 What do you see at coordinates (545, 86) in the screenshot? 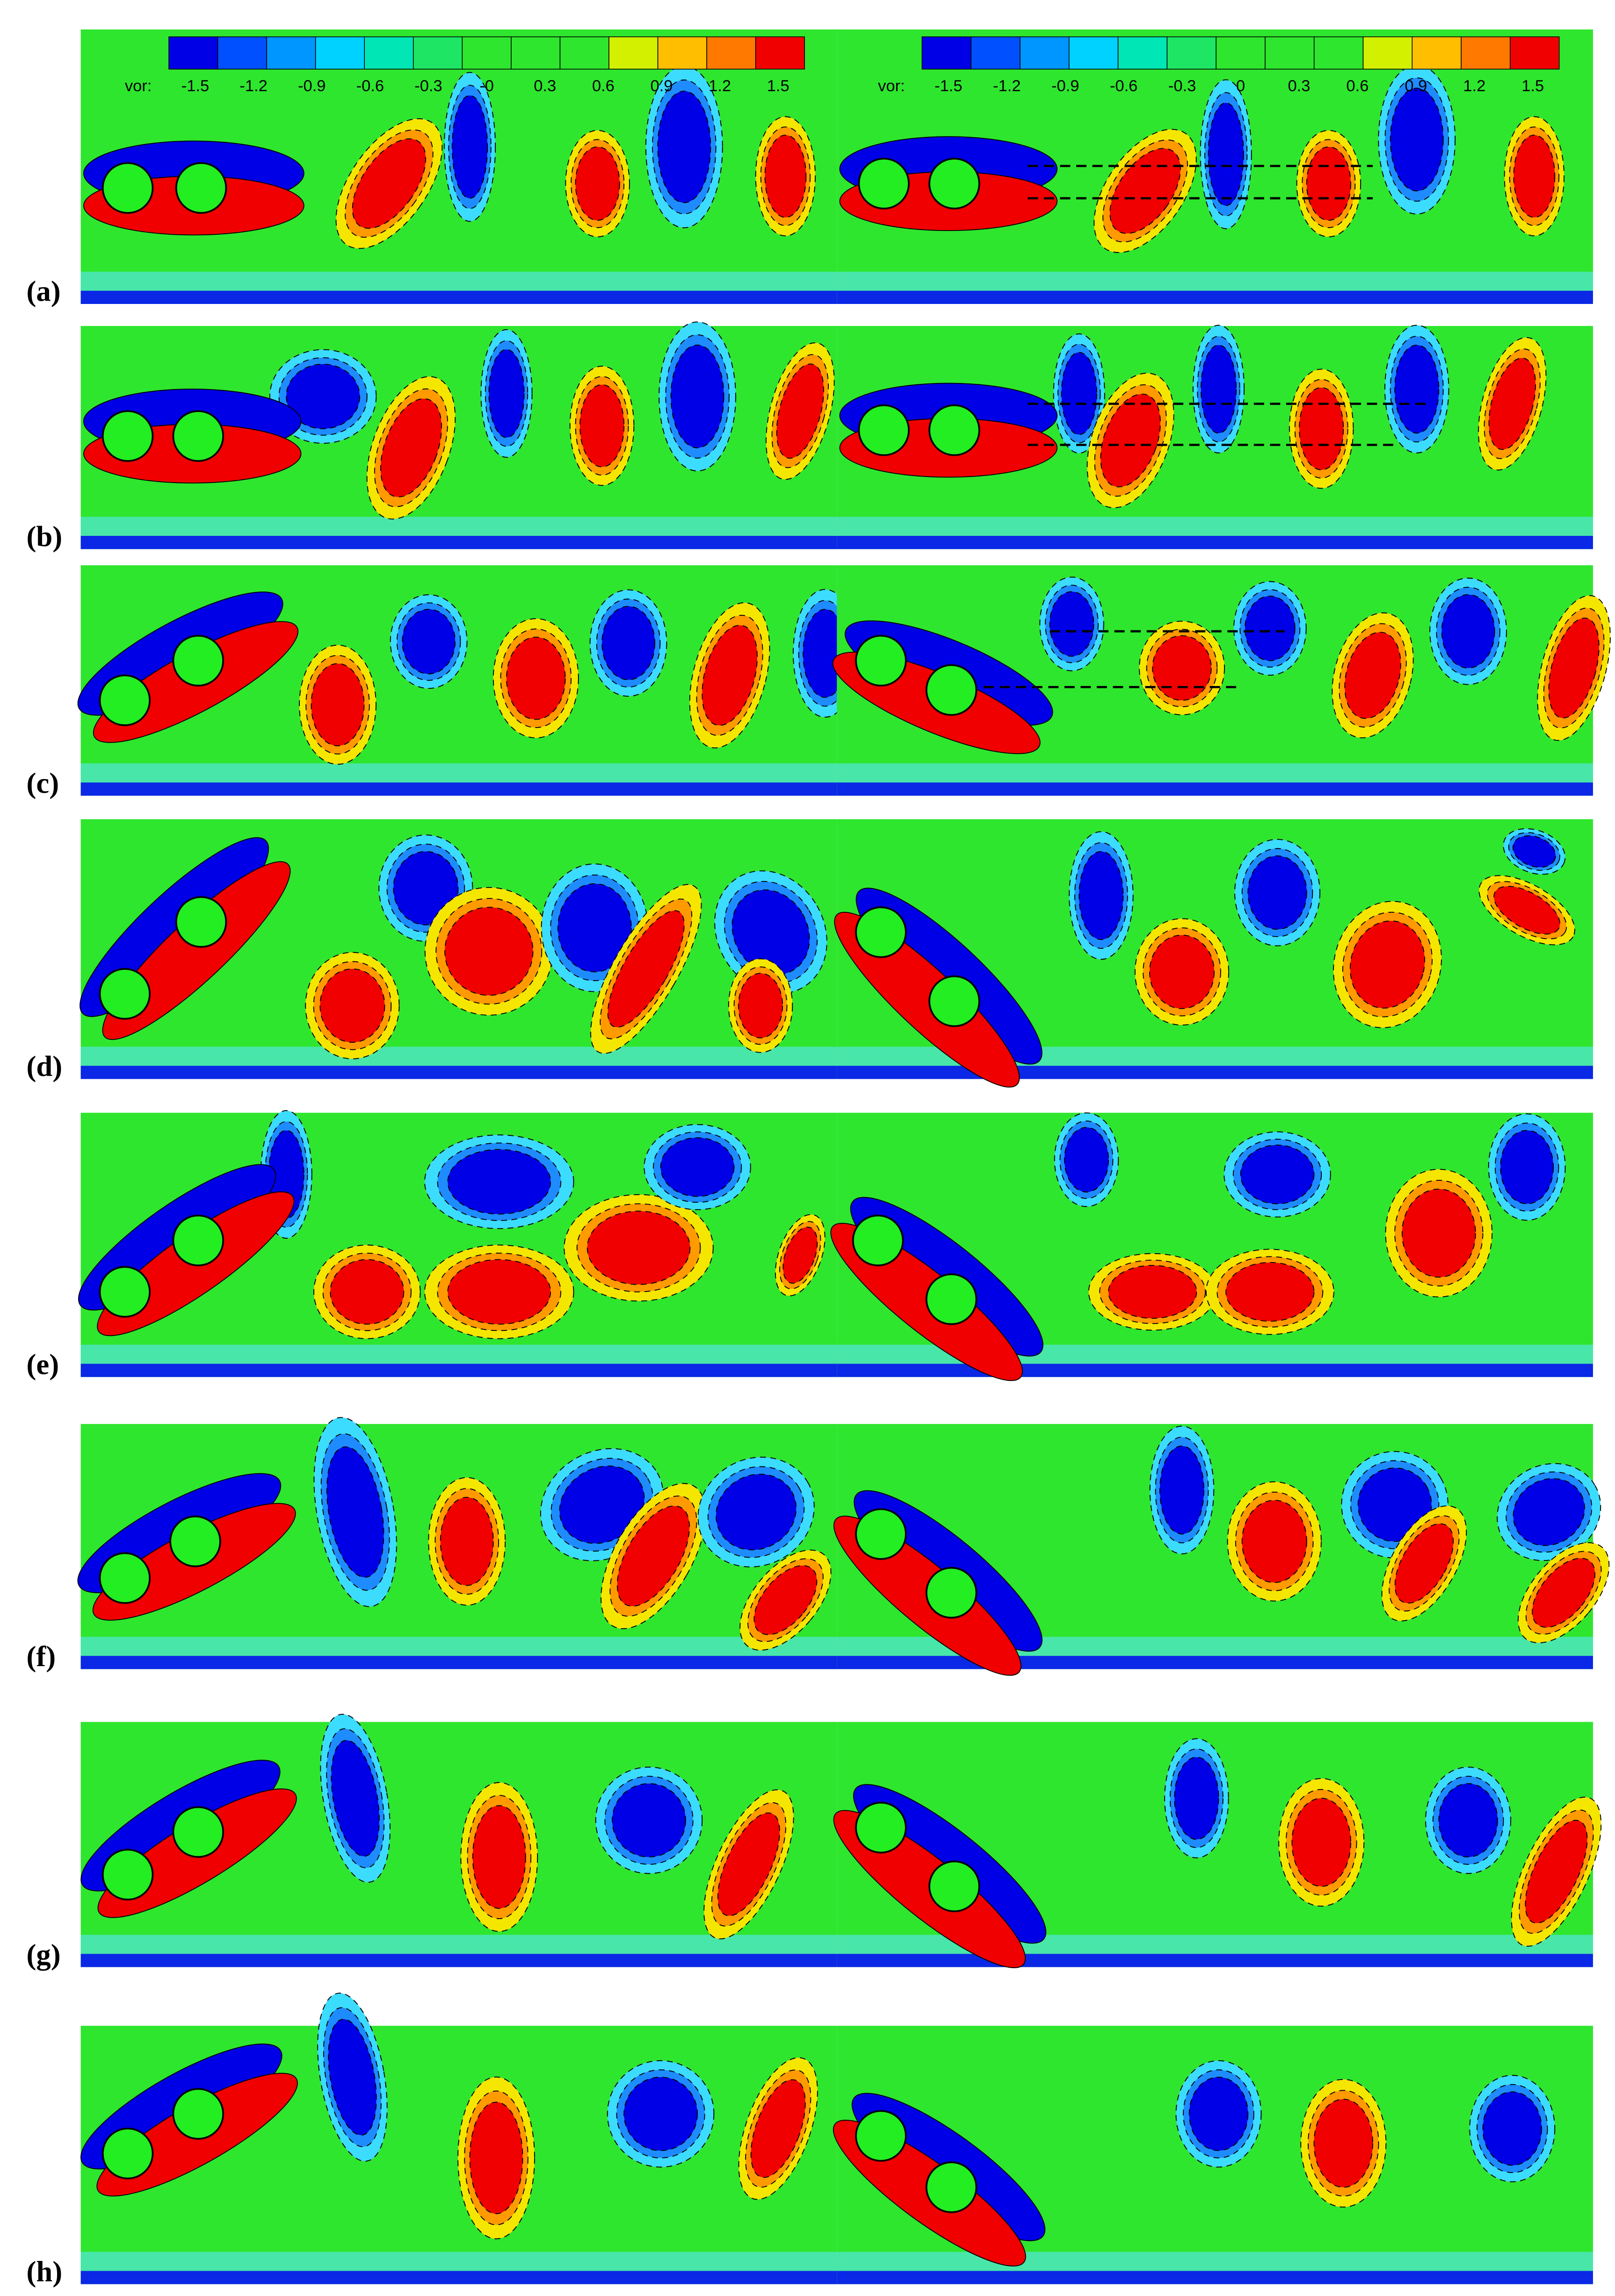
I see `colorbar-tick-label: 0.3` at bounding box center [545, 86].